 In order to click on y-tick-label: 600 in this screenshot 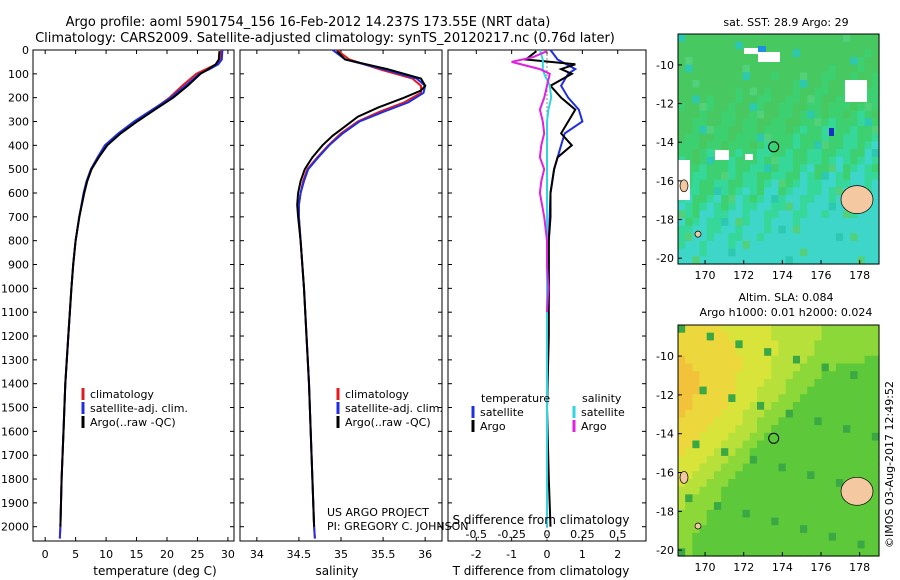, I will do `click(18, 193)`.